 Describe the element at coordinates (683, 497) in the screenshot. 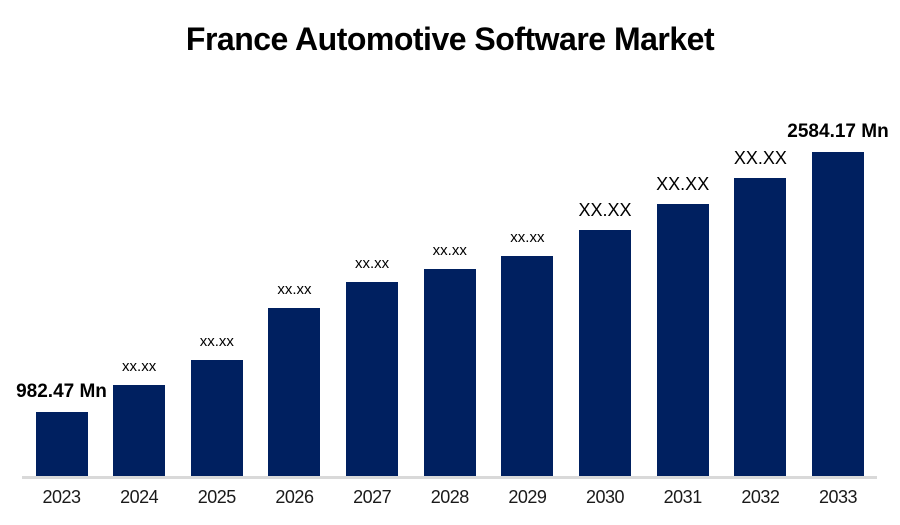

I see `x-axis-tick-label: 2031` at that location.